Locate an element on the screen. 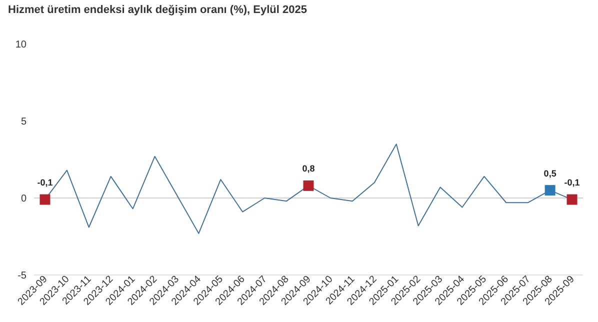 This screenshot has width=598, height=322. y-tick-label: 10 is located at coordinates (21, 45).